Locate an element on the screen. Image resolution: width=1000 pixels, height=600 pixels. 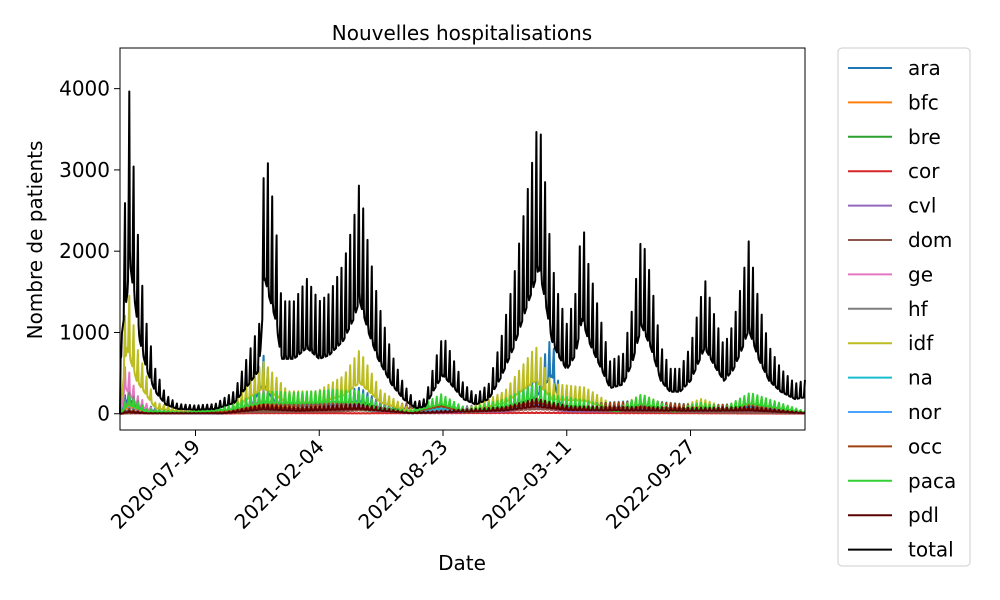
legend-label-nor: nor is located at coordinates (925, 412).